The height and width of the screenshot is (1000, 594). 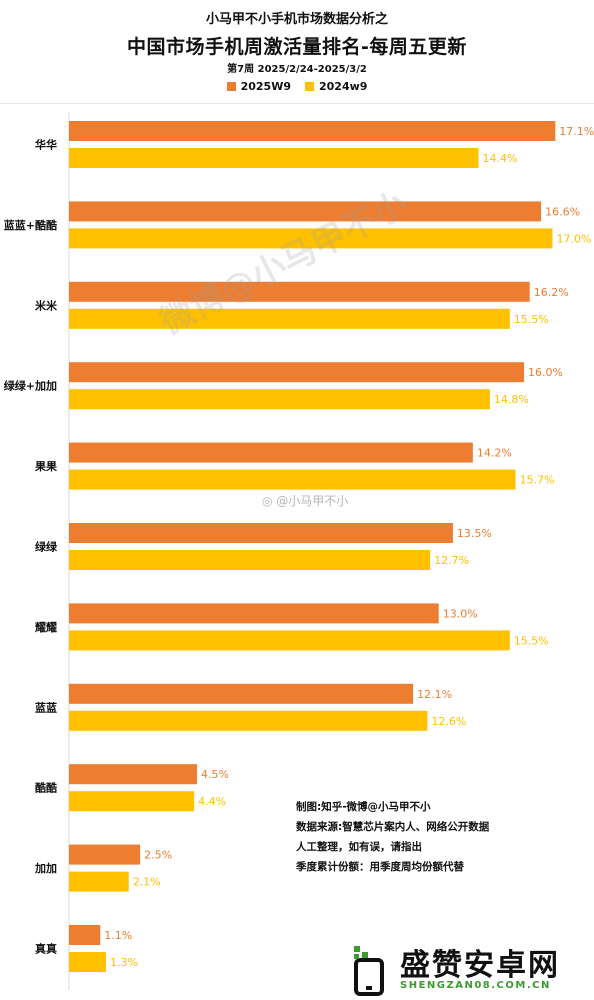 What do you see at coordinates (474, 533) in the screenshot?
I see `data-label: 13.5%` at bounding box center [474, 533].